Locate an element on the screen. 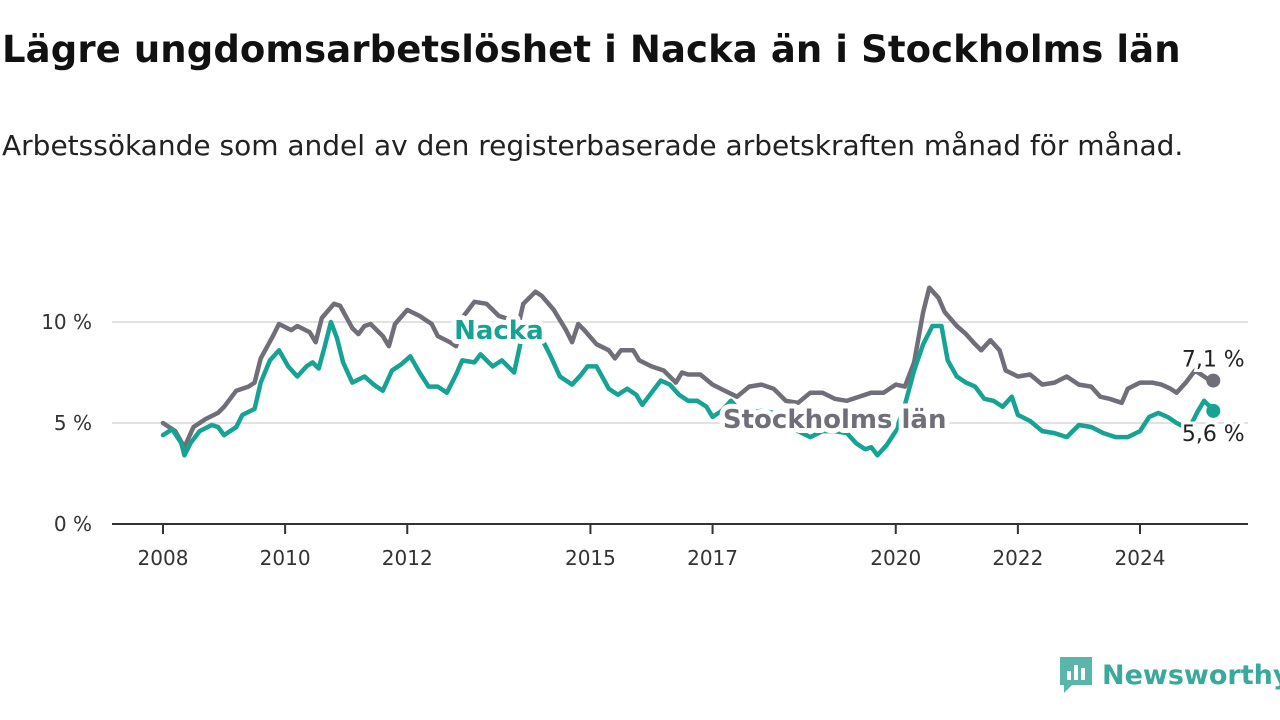  x-tick-label: 2012 is located at coordinates (407, 558).